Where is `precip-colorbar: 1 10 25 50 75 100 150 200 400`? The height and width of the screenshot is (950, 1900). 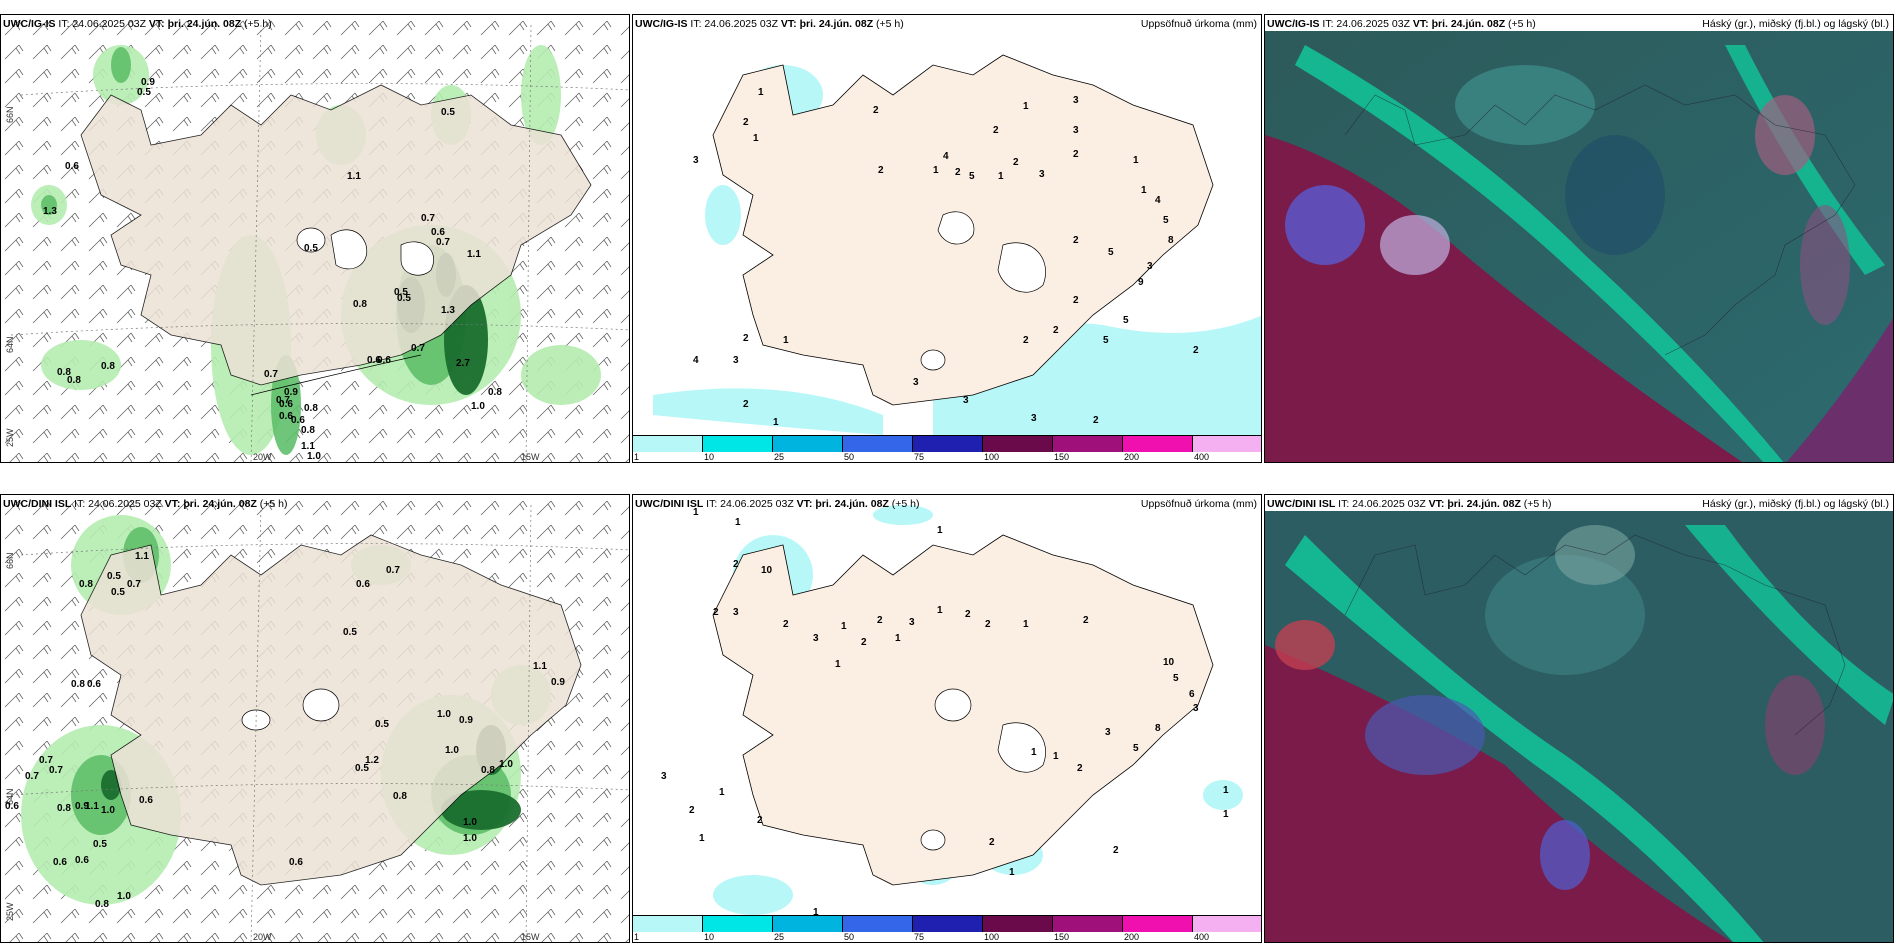
precip-colorbar: 1 10 25 50 75 100 150 200 400 is located at coordinates (947, 928).